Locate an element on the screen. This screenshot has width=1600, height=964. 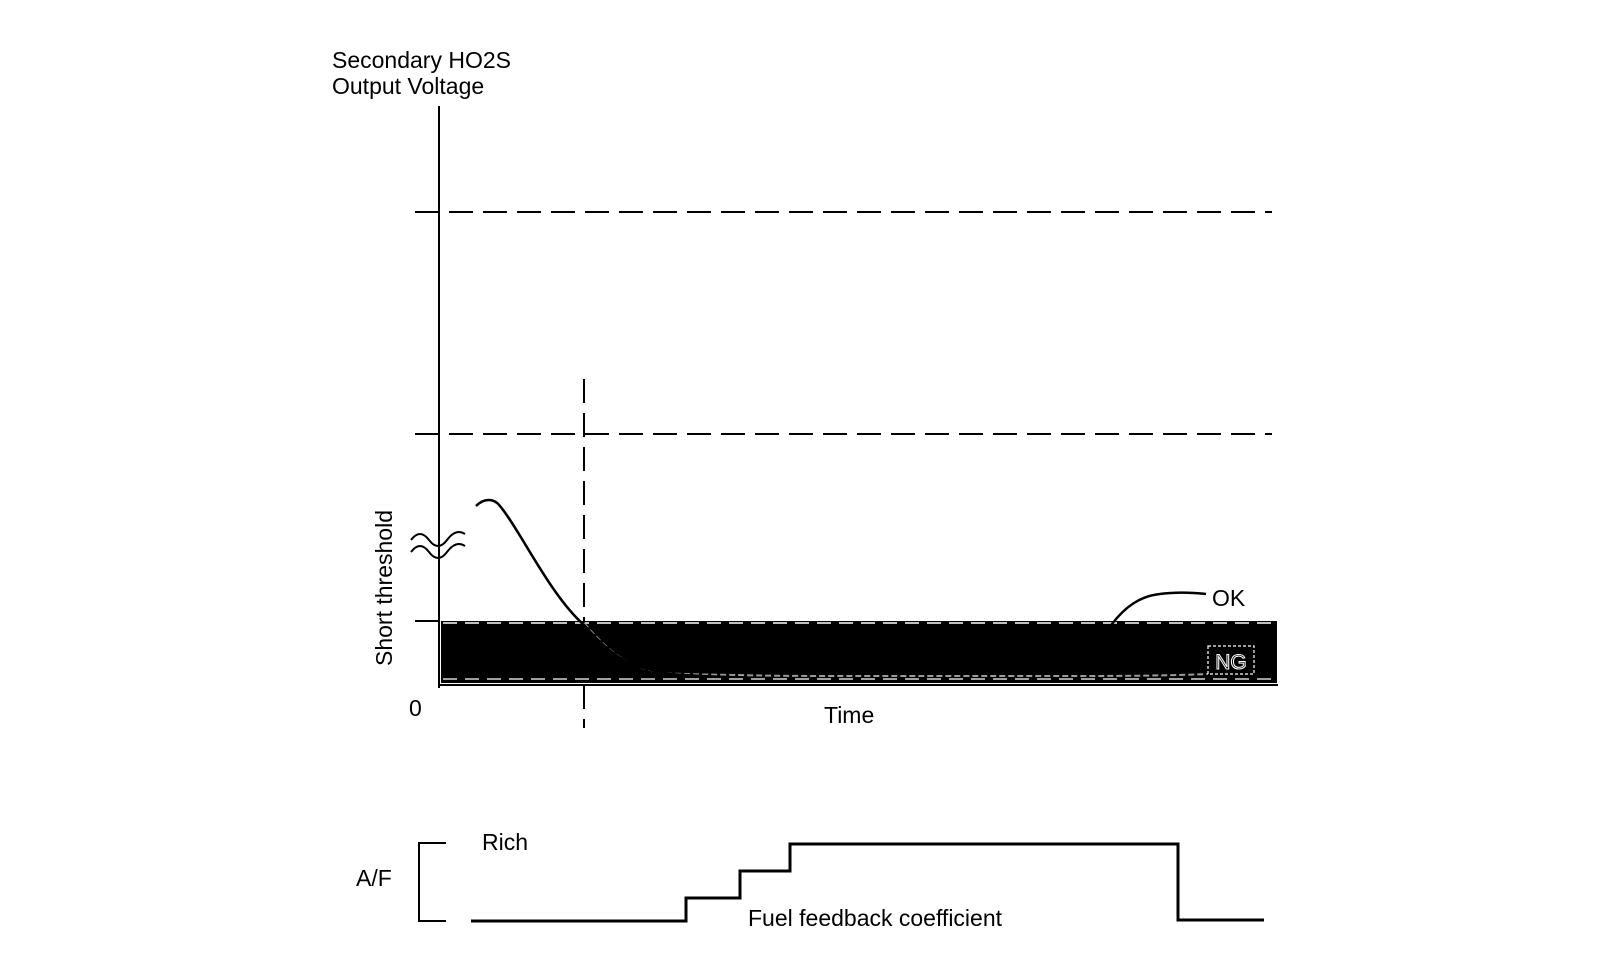
af-axis-label: A/F is located at coordinates (374, 878).